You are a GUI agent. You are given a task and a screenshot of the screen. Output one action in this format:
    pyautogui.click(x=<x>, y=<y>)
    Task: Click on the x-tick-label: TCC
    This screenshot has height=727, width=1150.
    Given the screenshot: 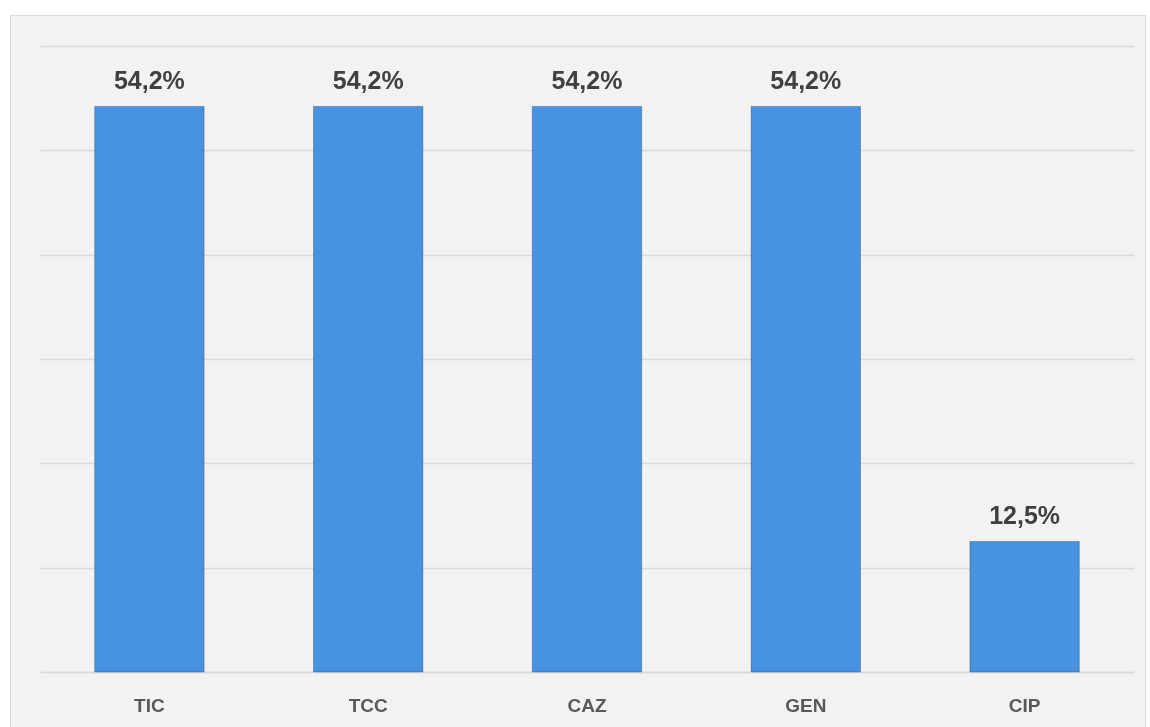 What is the action you would take?
    pyautogui.click(x=368, y=705)
    